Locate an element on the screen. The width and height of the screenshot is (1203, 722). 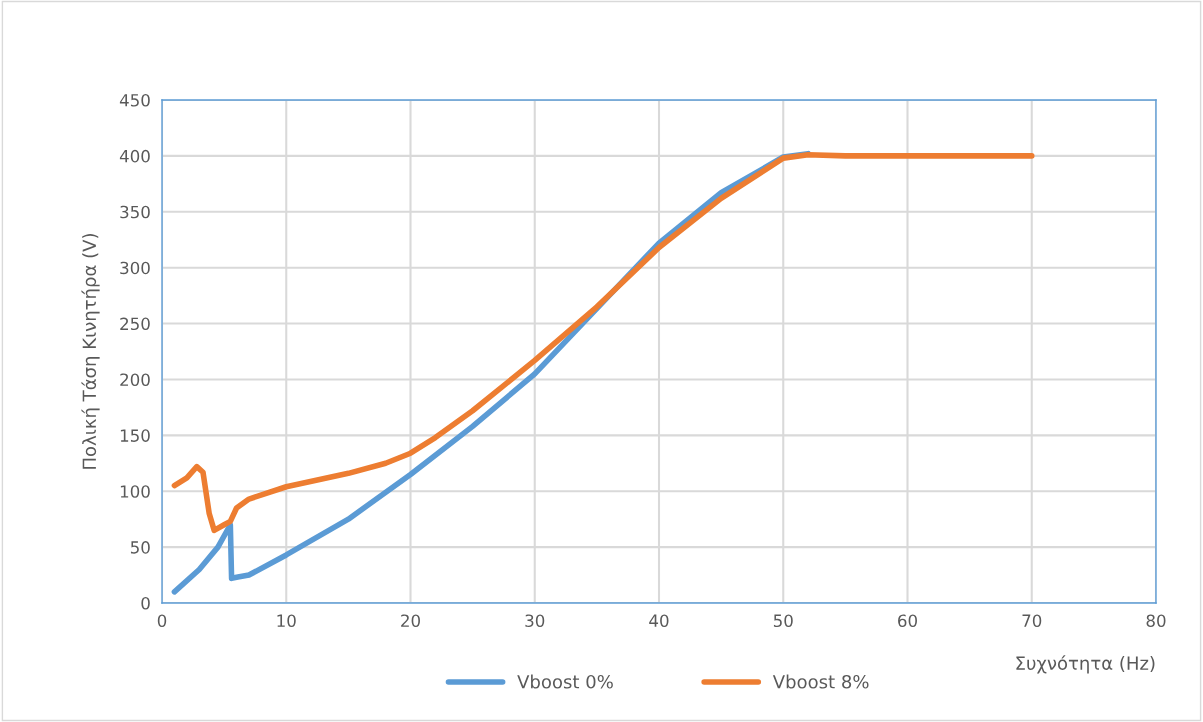
x-tick-label: 40 is located at coordinates (659, 621).